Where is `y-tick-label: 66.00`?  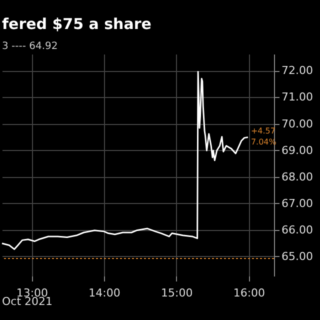 y-tick-label: 66.00 is located at coordinates (297, 229).